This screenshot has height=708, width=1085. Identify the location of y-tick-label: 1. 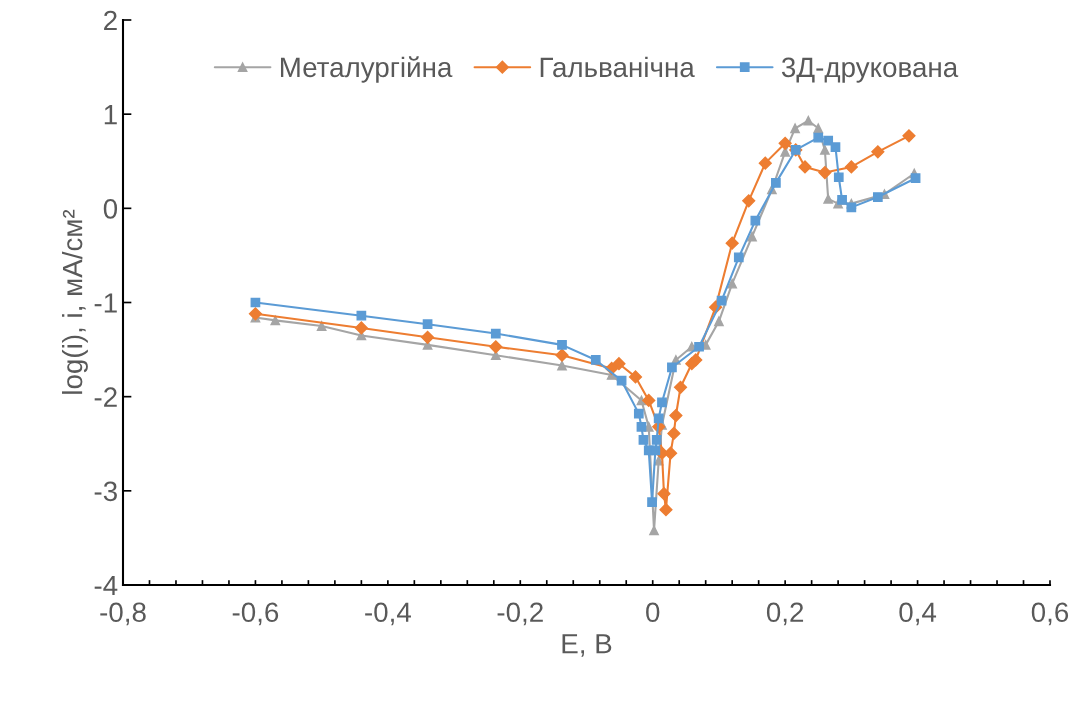
(110, 115).